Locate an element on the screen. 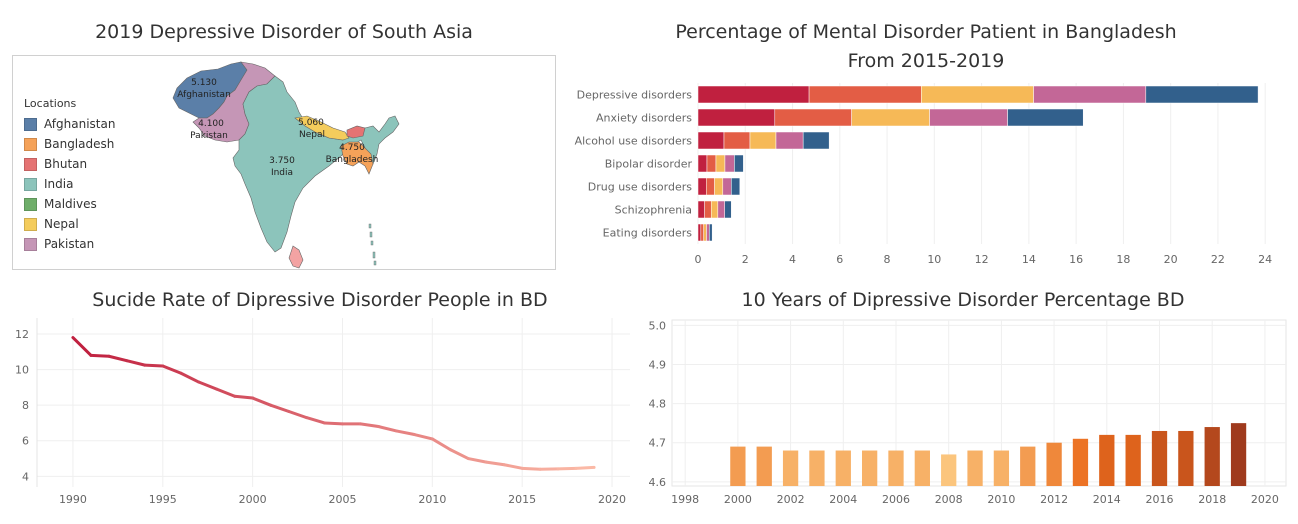 The height and width of the screenshot is (524, 1298). x-tick-label: 2 is located at coordinates (745, 259).